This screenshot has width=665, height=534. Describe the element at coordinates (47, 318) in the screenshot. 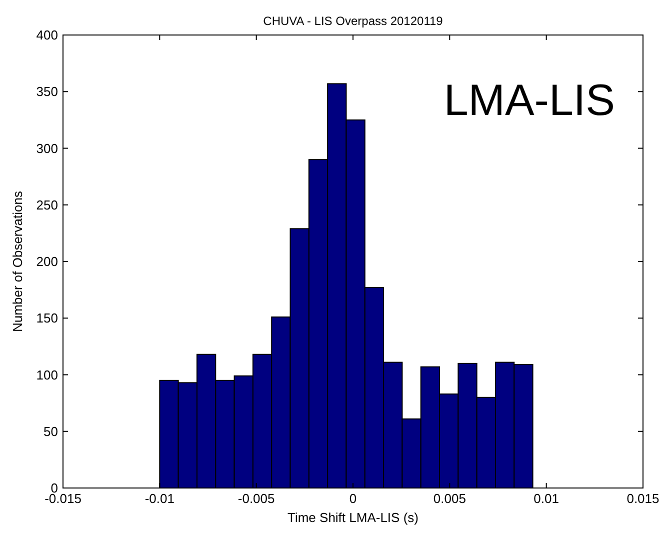

I see `y-tick-label: 150` at that location.